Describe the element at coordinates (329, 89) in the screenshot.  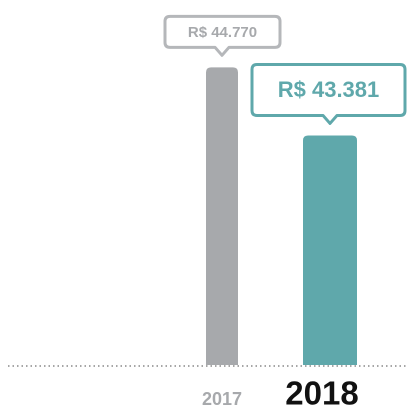
I see `value-label: R$ 43.381` at that location.